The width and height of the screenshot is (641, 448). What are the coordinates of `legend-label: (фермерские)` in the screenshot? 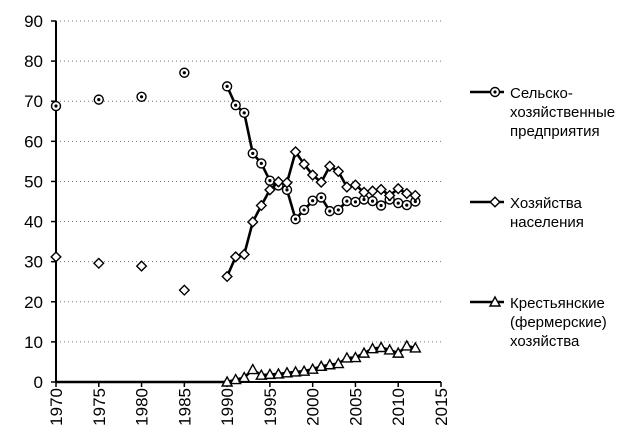 It's located at (558, 322).